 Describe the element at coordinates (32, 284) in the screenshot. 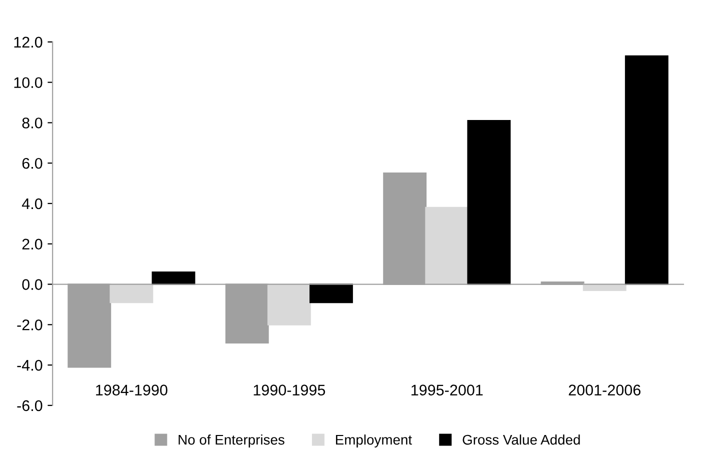

I see `y-tick-label: 0.0` at that location.